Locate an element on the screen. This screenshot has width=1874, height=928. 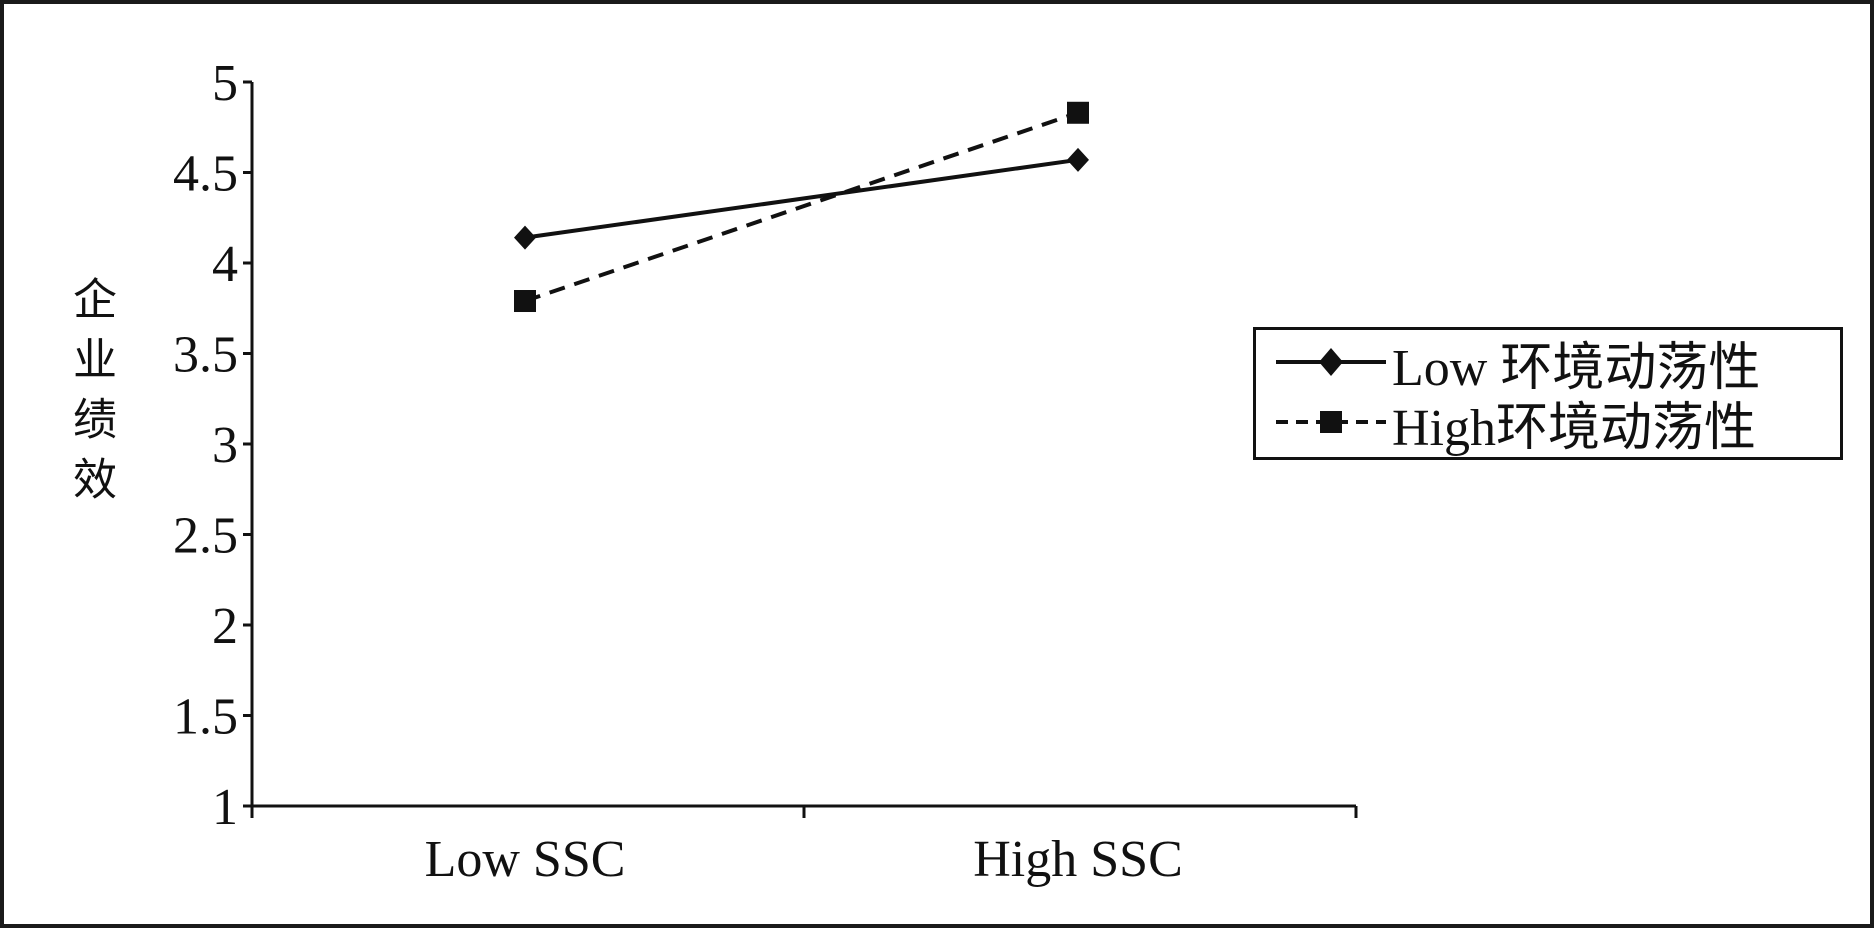
legend-label: High环境动荡性 is located at coordinates (1574, 428).